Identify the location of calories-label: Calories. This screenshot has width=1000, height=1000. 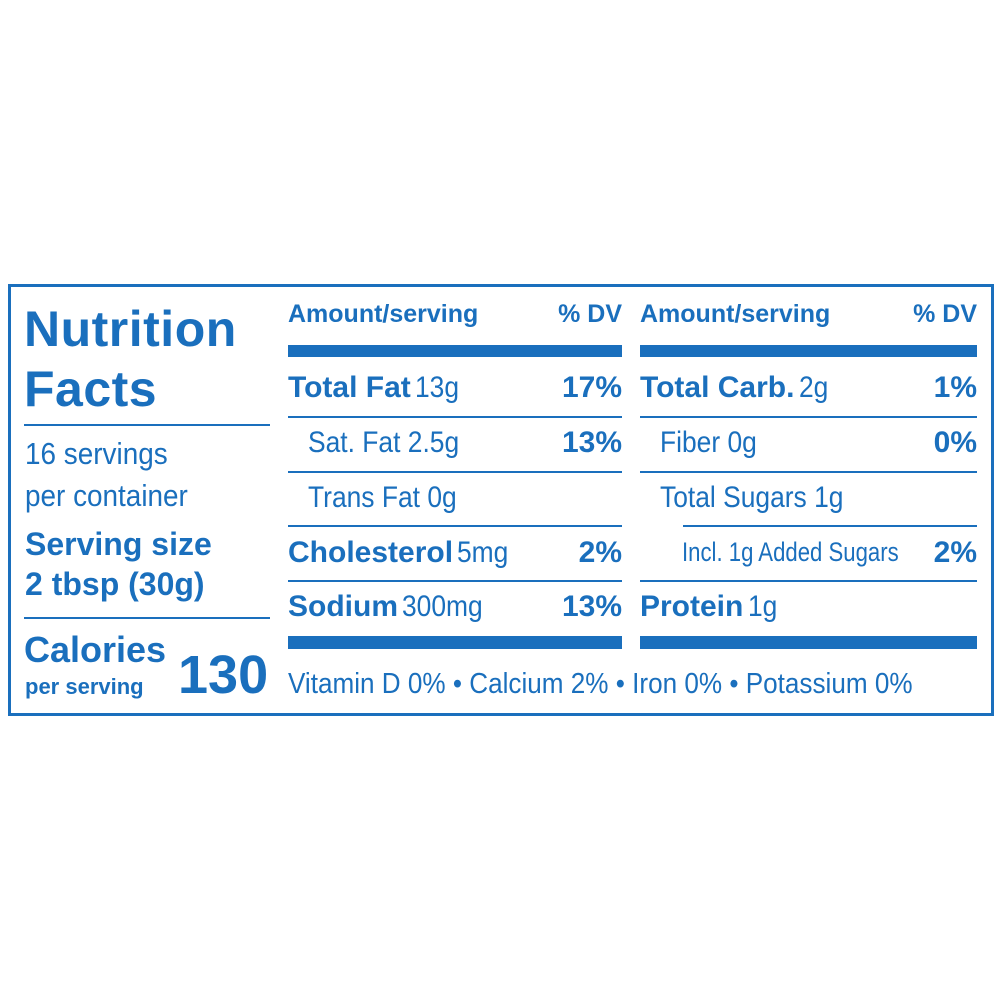
(95, 649).